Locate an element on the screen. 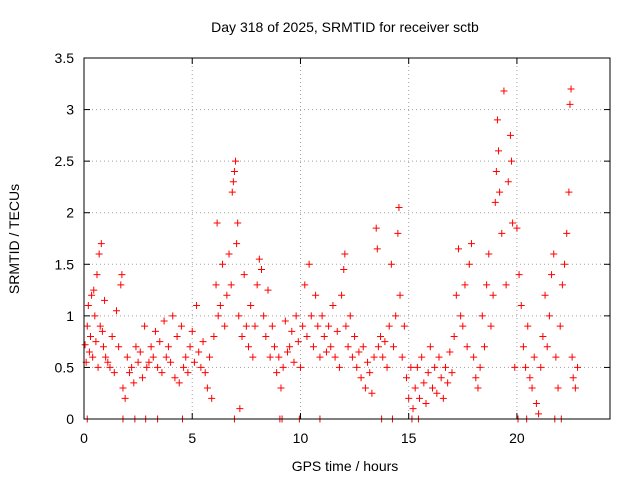 This screenshot has height=480, width=640. y-tick-label: 3 is located at coordinates (70, 110).